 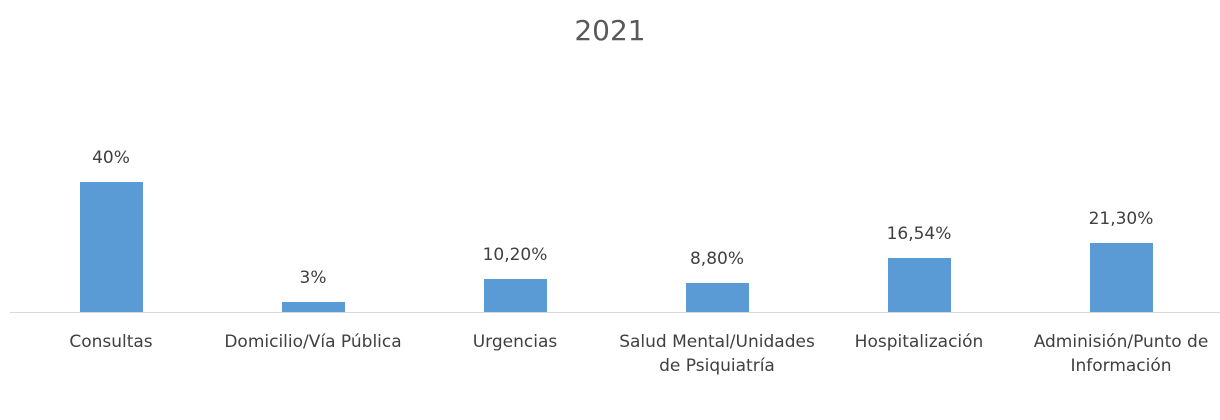 What do you see at coordinates (610, 30) in the screenshot?
I see `chart-title: 2021` at bounding box center [610, 30].